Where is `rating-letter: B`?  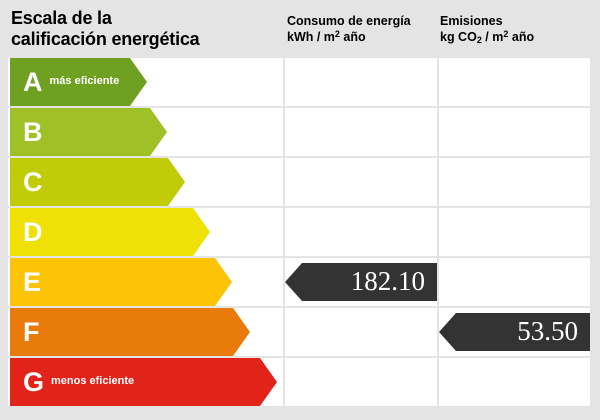
rating-letter: B is located at coordinates (33, 131).